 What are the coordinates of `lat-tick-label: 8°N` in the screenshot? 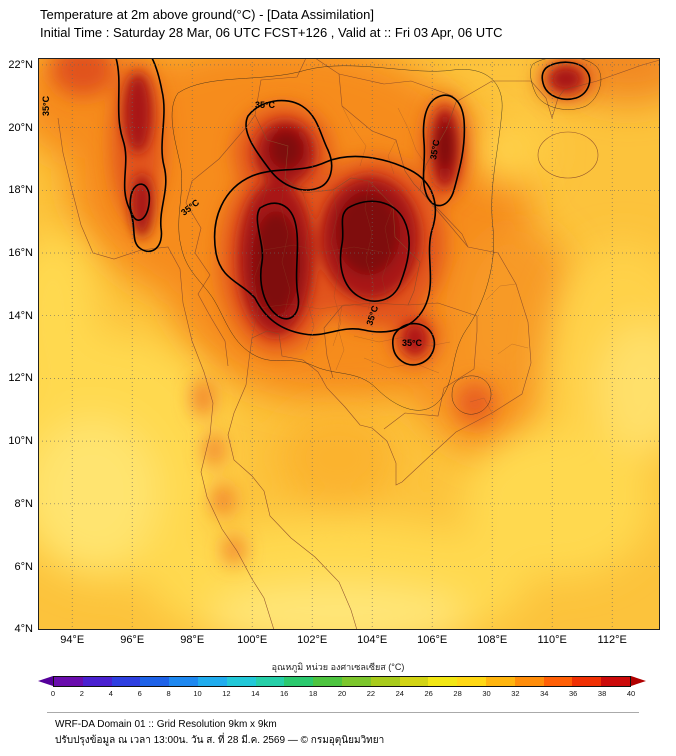 It's located at (23, 503).